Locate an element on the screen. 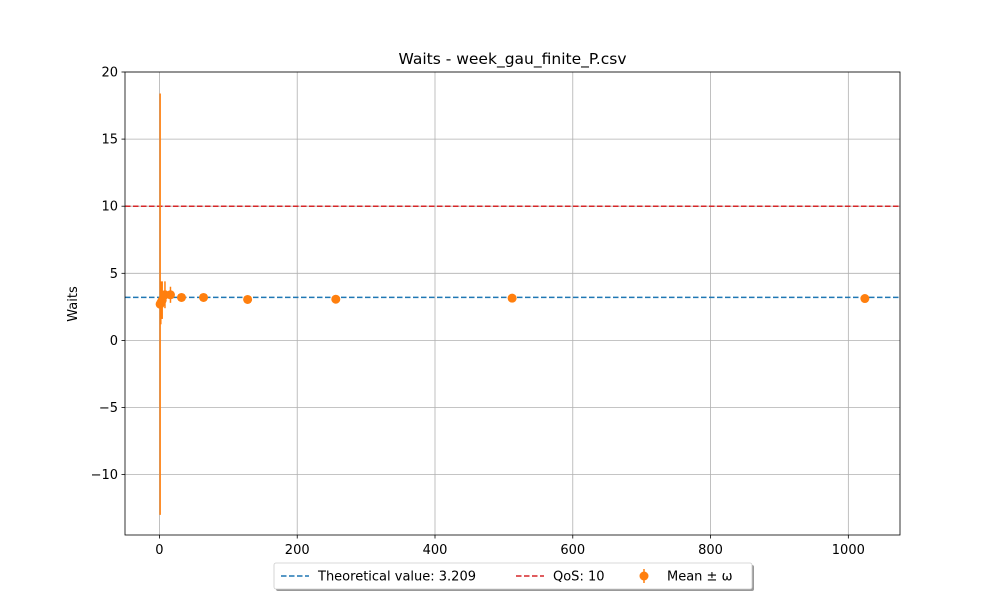 The width and height of the screenshot is (1000, 600). legend: Theoretical value: 3.209 QoS: 10 Mean ± ω is located at coordinates (513, 576).